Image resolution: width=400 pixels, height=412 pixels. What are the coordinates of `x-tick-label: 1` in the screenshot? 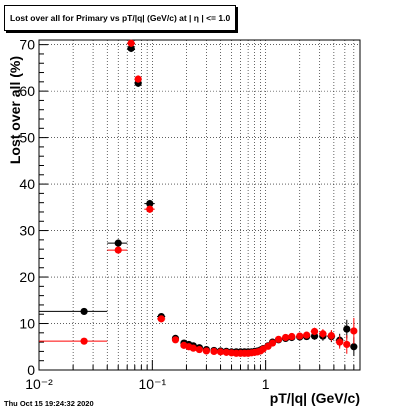 It's located at (266, 384).